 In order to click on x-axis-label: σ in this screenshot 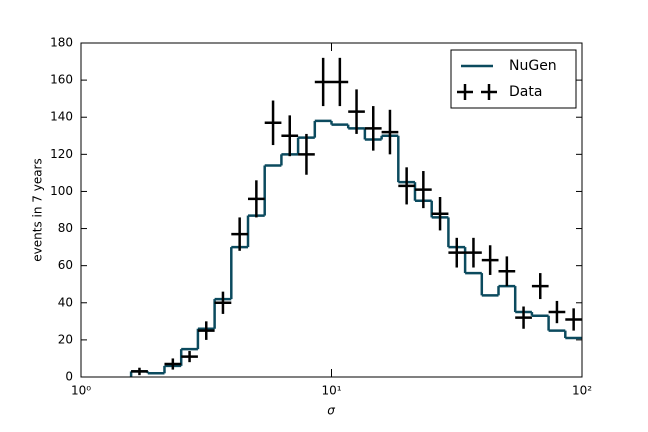, I will do `click(331, 411)`.